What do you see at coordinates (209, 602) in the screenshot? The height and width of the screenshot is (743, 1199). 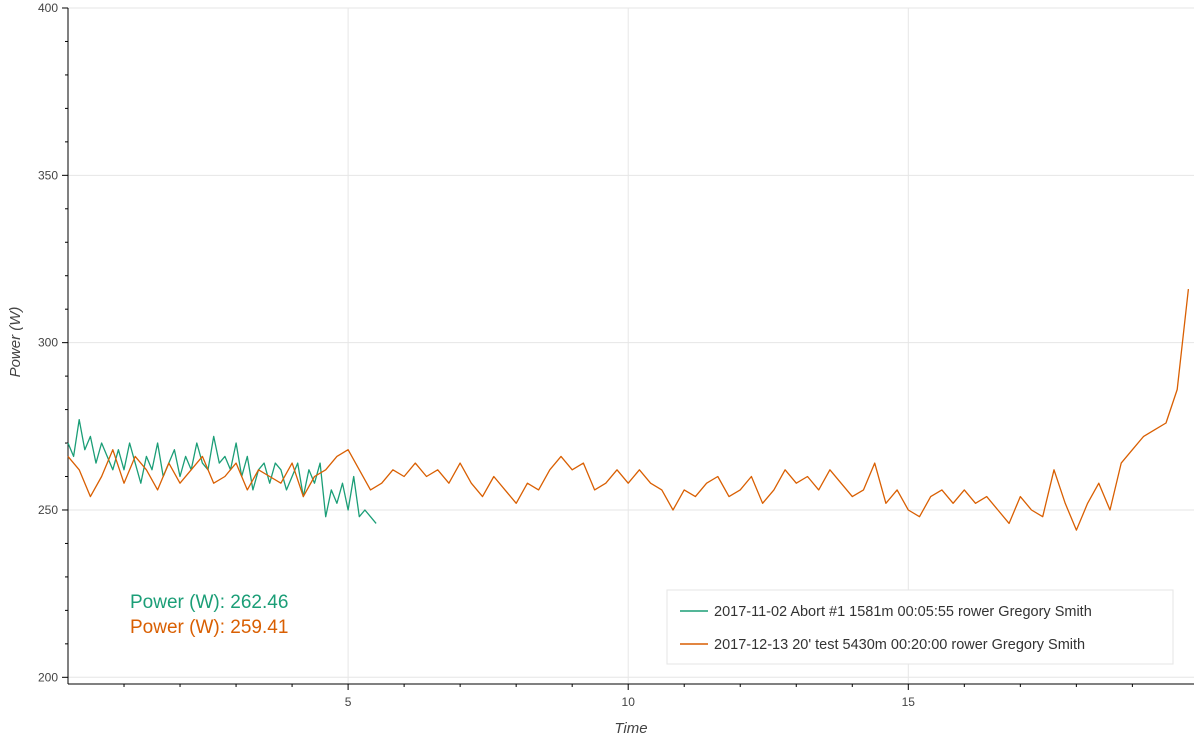 I see `stat-label-abort: Power (W): 262.46` at bounding box center [209, 602].